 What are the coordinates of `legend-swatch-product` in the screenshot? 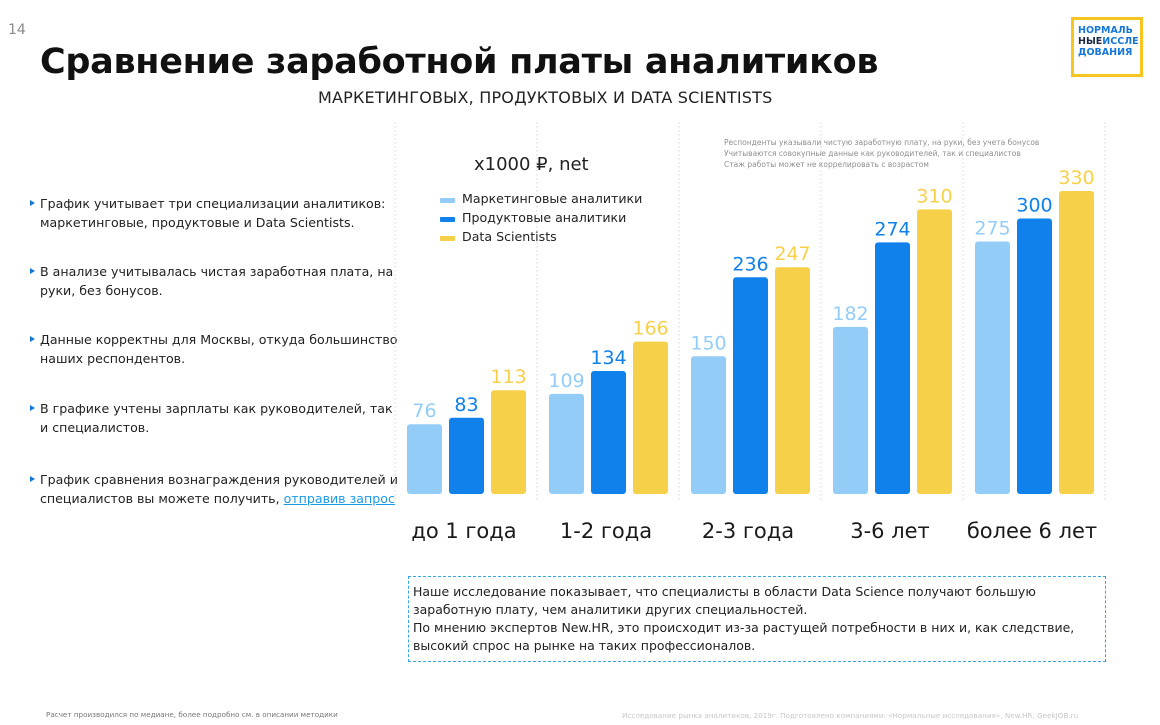 It's located at (447, 219).